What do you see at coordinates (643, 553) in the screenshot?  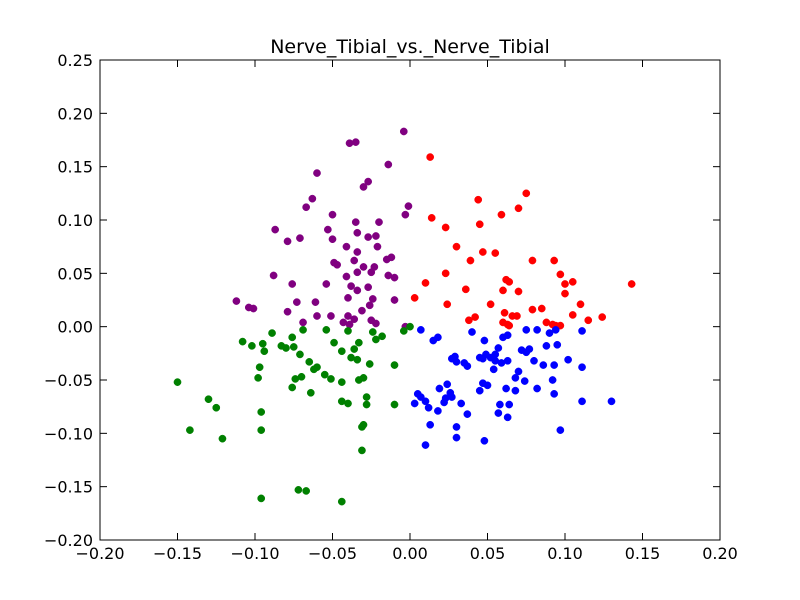 I see `x-tick-label: 0.15` at bounding box center [643, 553].